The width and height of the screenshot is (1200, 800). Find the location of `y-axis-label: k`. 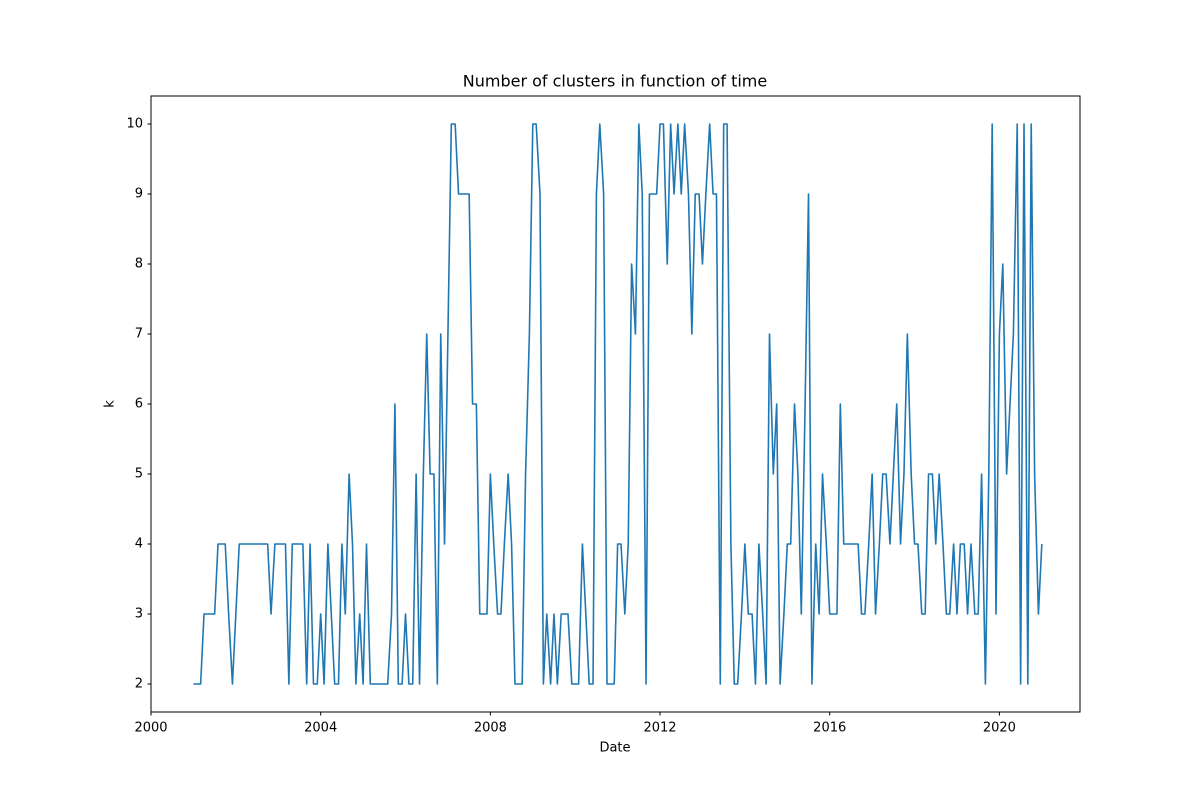

y-axis-label: k is located at coordinates (110, 404).